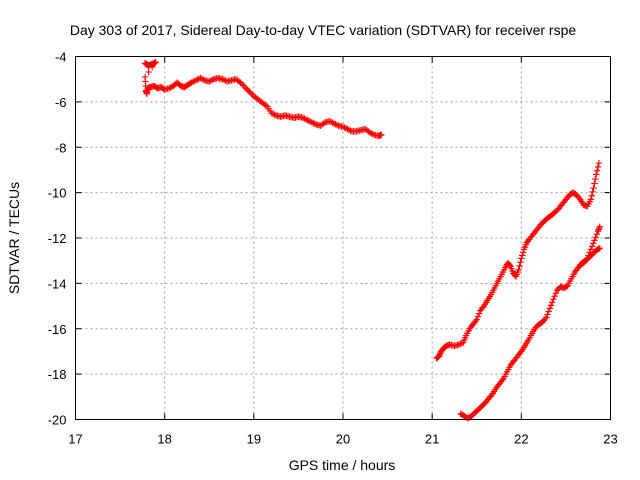  I want to click on y-tick-label: -14, so click(57, 283).